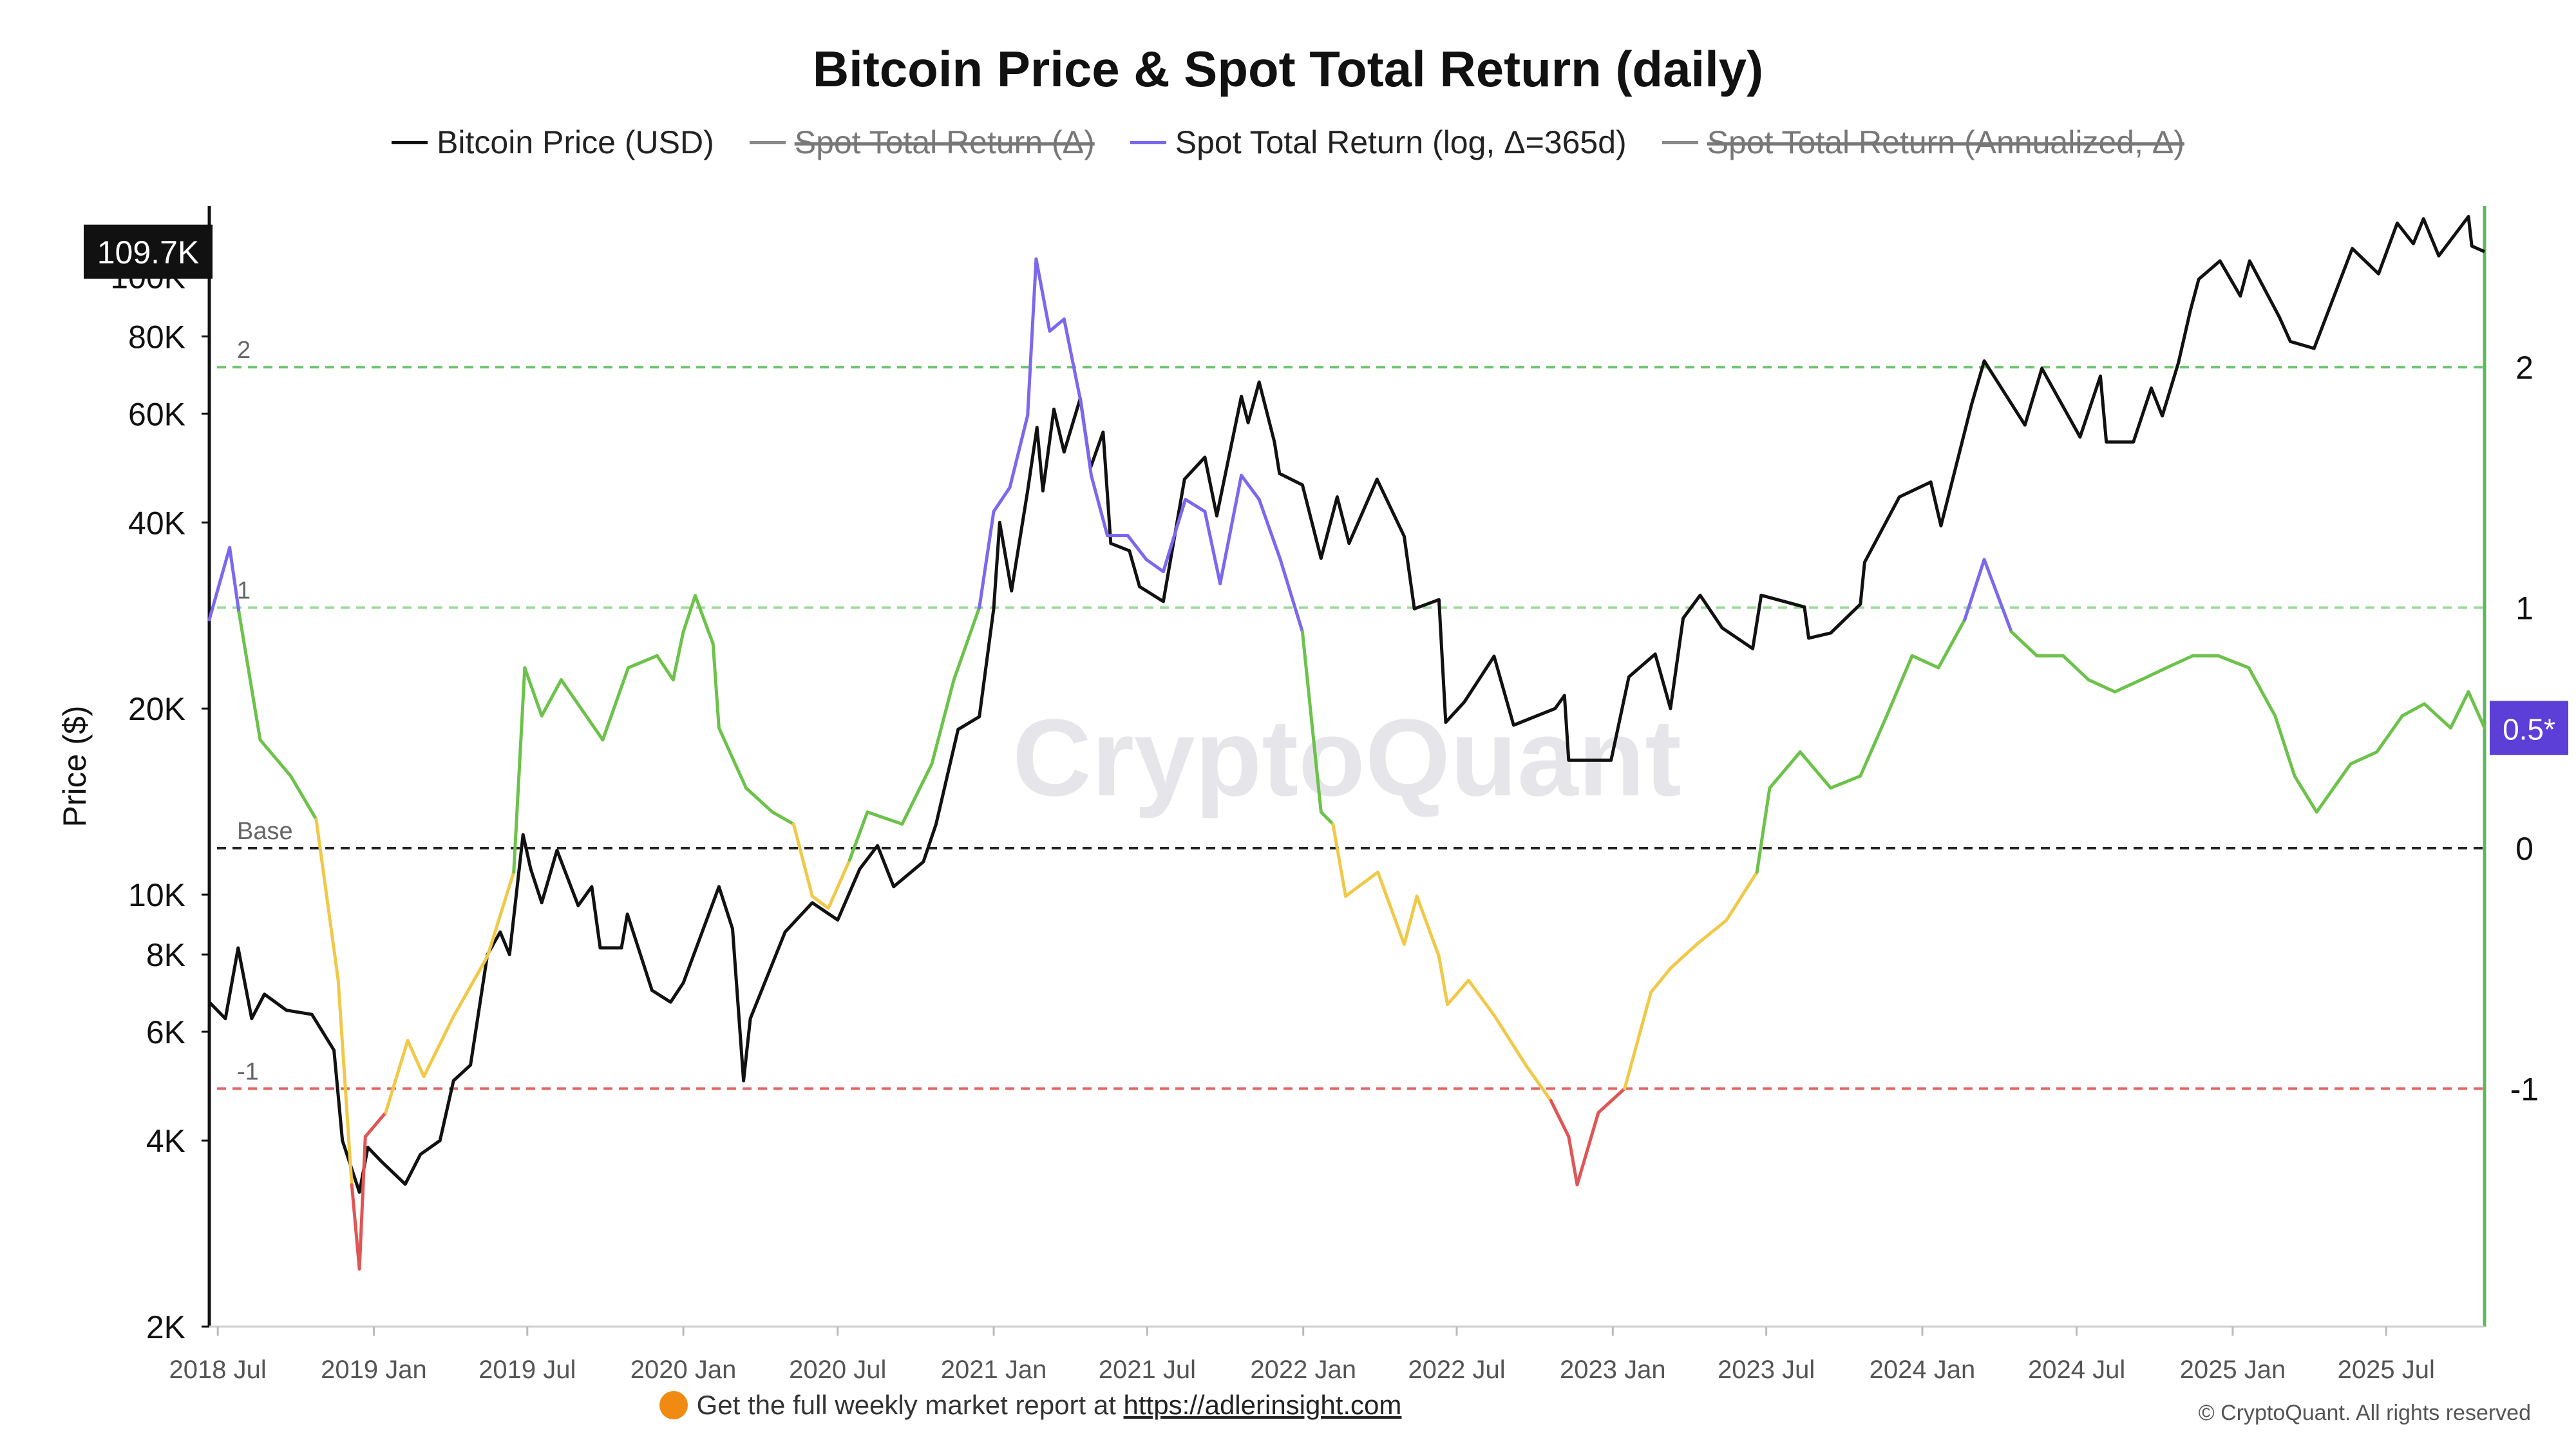  I want to click on legend-item-spot-return-log: Spot Total Return (log, Δ=365d), so click(1378, 143).